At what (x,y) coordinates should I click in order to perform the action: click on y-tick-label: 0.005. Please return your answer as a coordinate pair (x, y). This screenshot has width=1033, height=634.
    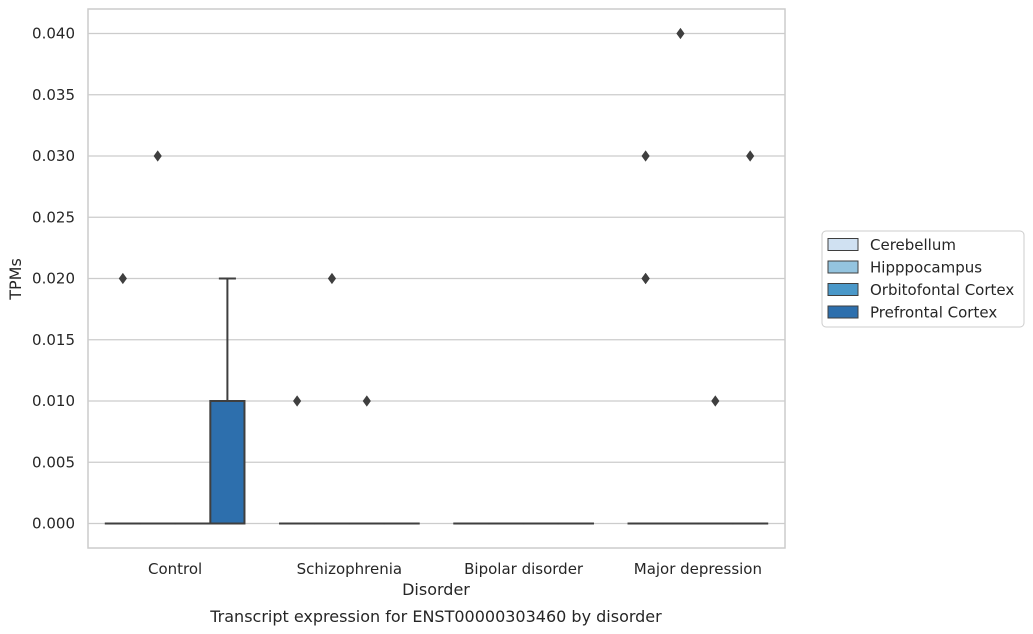
    Looking at the image, I should click on (53, 462).